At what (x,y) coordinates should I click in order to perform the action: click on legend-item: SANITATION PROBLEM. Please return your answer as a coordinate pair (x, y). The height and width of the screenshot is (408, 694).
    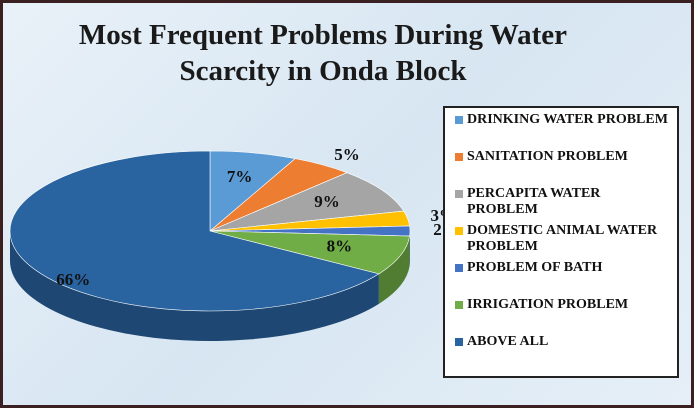
    Looking at the image, I should click on (564, 167).